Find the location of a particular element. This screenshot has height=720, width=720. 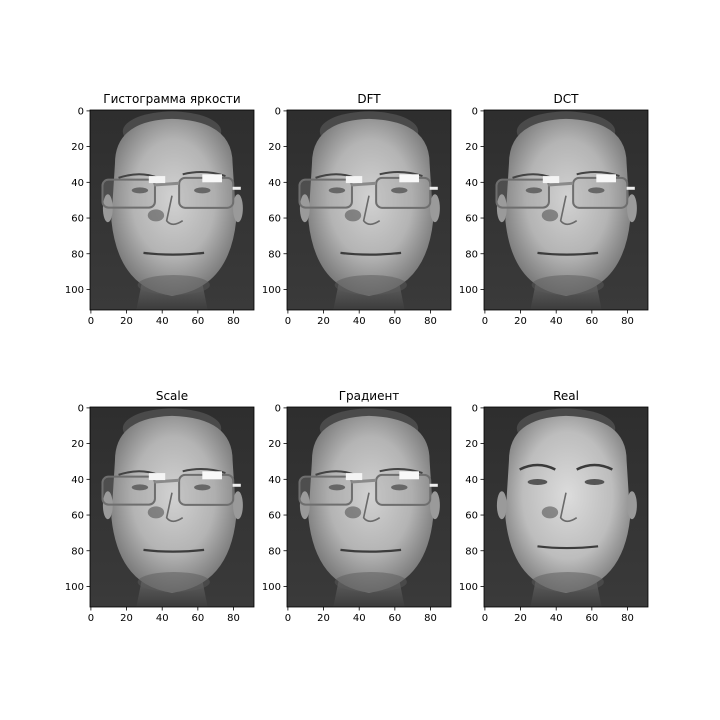

panel-real: Real 0 20 40 60 80 0 20 40 60 80 100 is located at coordinates (554, 506).